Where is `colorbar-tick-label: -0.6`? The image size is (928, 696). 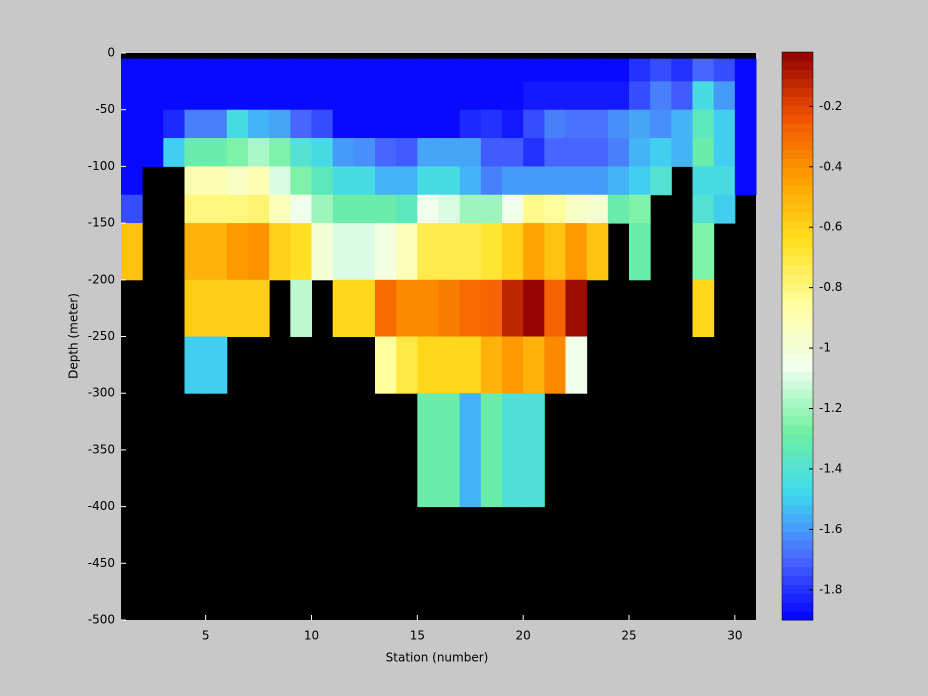
colorbar-tick-label: -0.6 is located at coordinates (830, 227).